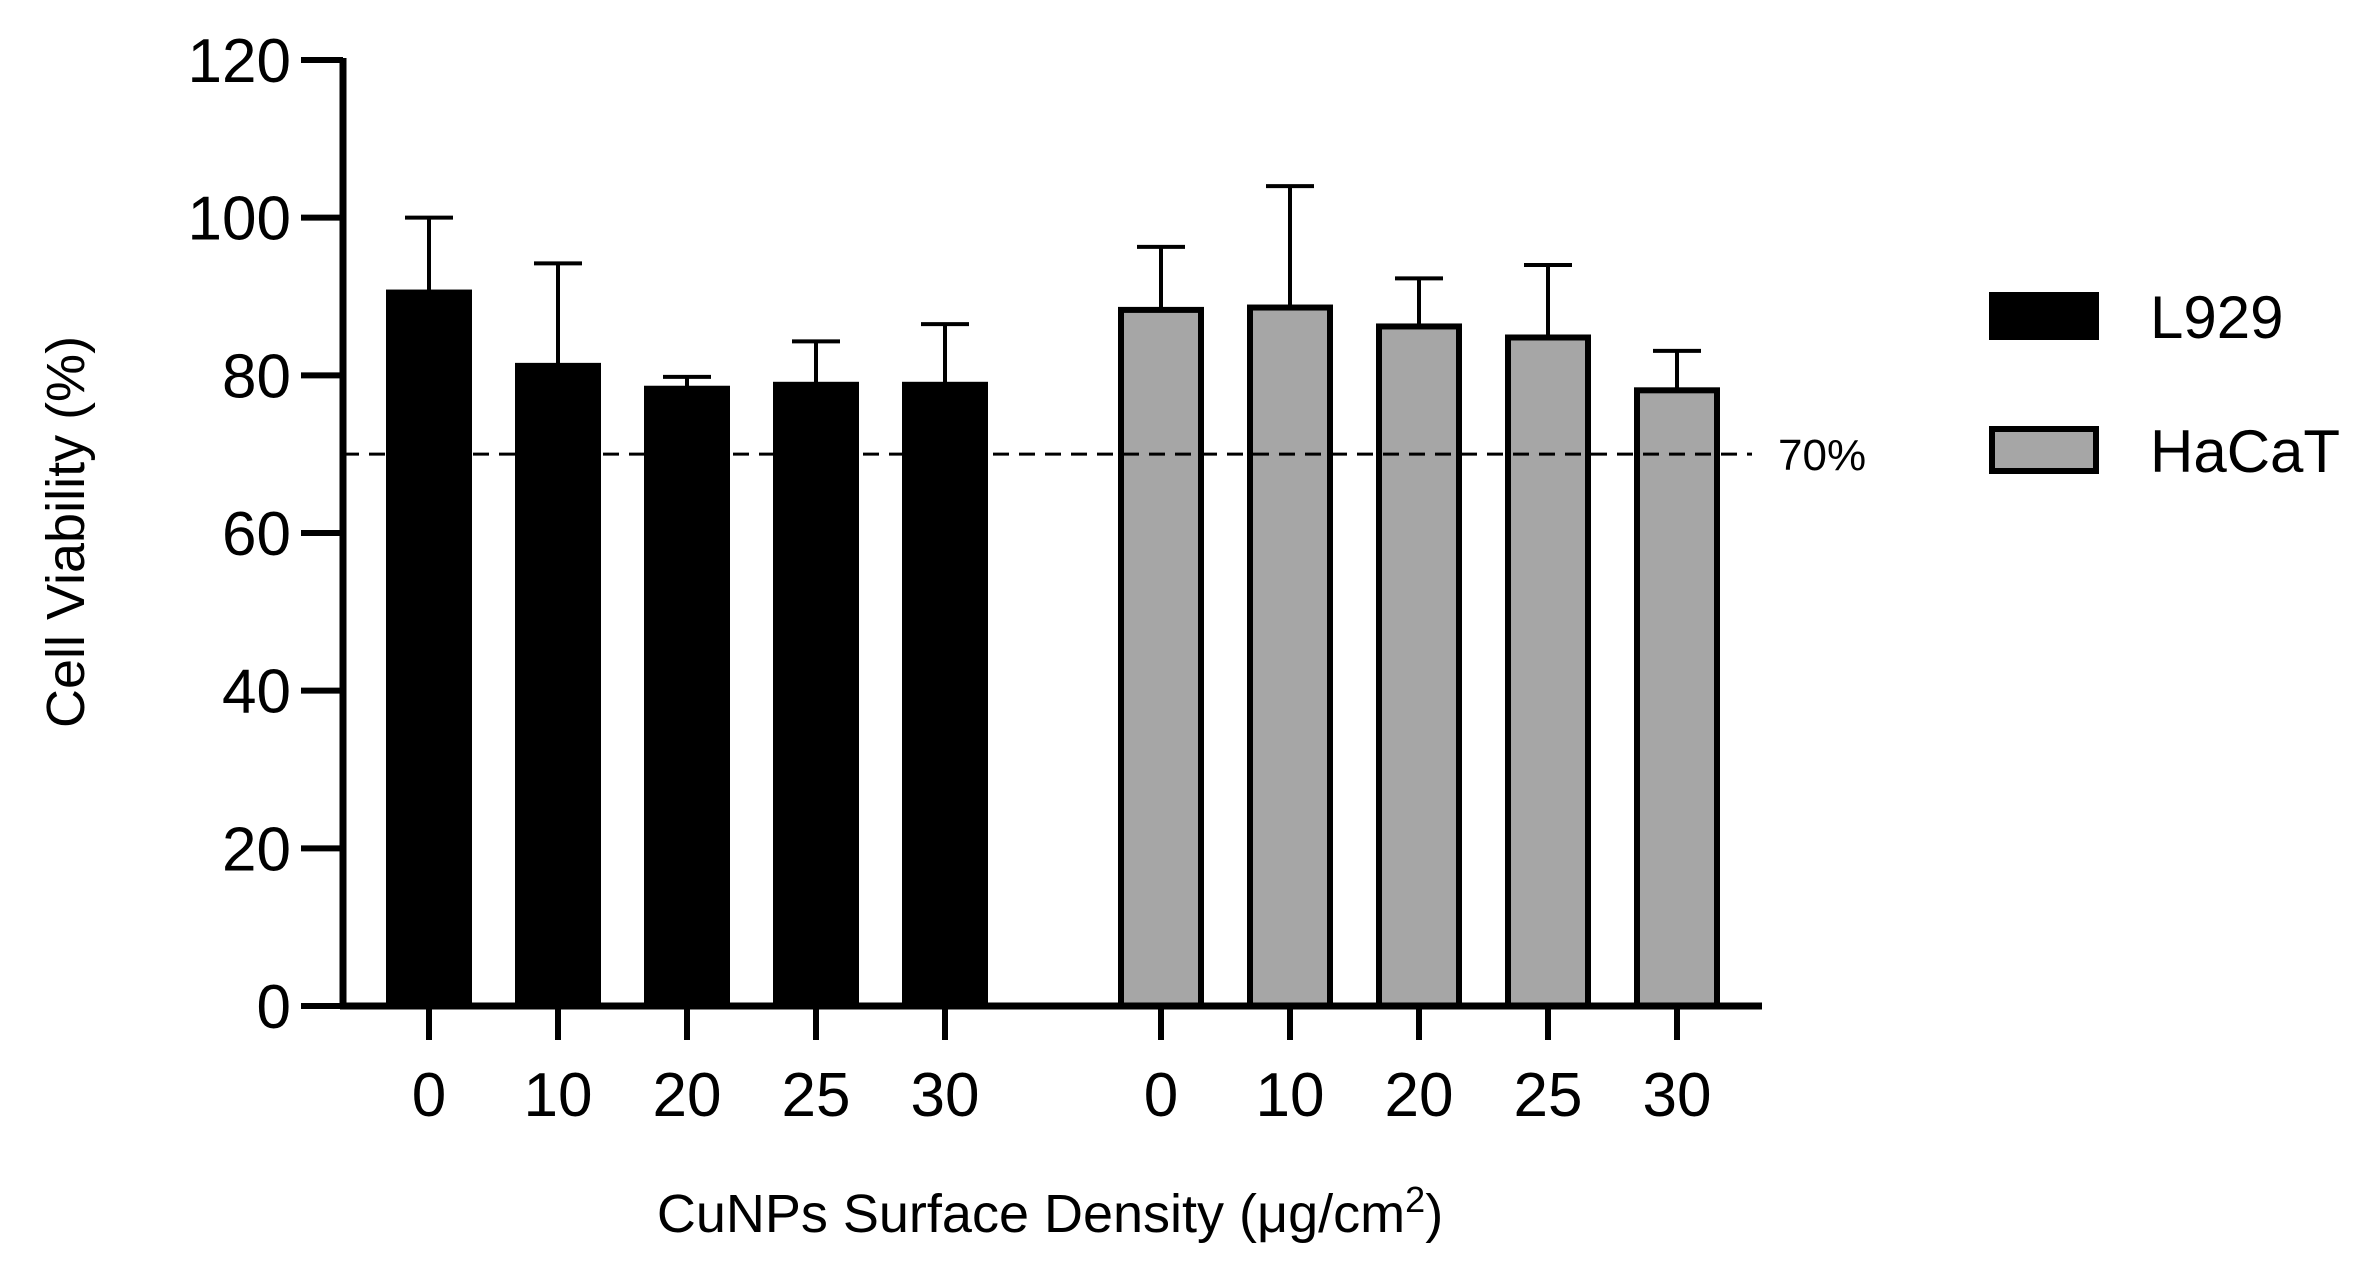 This screenshot has width=2370, height=1279. Describe the element at coordinates (1822, 455) in the screenshot. I see `reference-line-label: 70%` at that location.